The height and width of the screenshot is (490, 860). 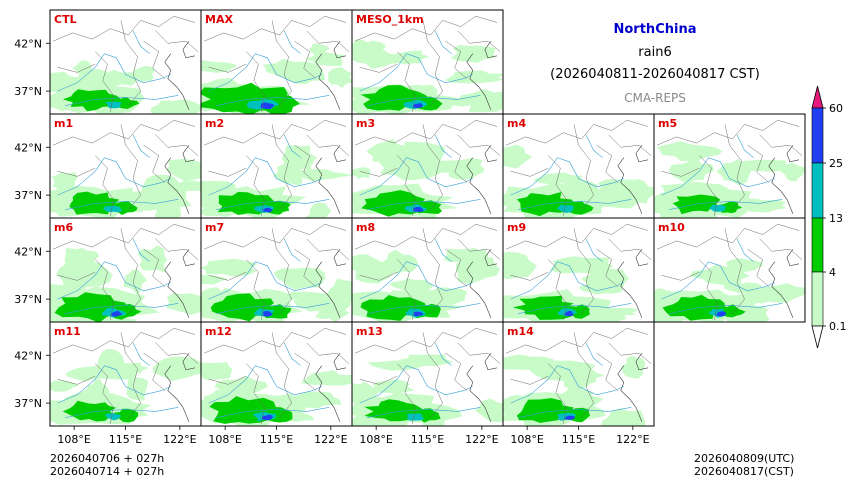 I want to click on panel-label: m1, so click(x=63, y=123).